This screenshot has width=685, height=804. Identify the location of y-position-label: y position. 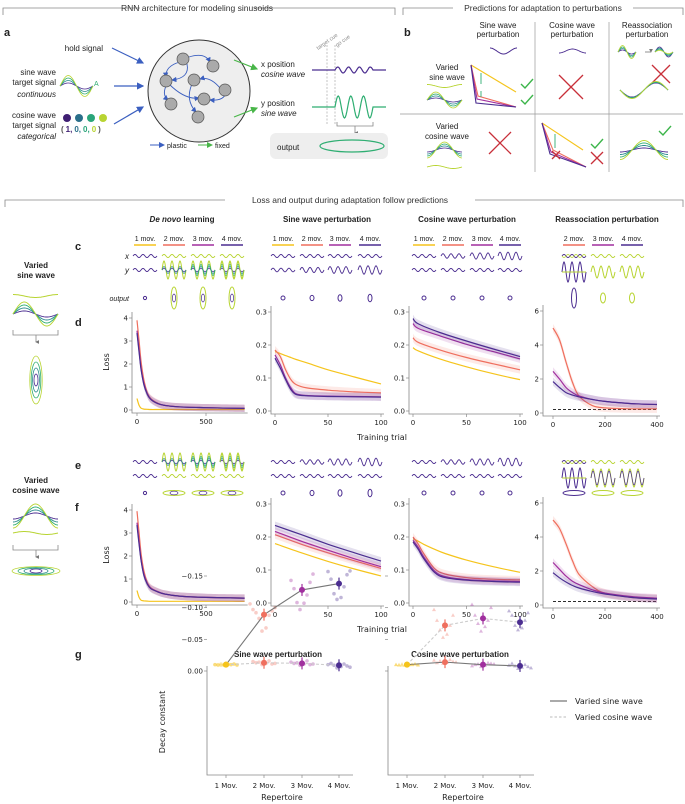
(278, 103).